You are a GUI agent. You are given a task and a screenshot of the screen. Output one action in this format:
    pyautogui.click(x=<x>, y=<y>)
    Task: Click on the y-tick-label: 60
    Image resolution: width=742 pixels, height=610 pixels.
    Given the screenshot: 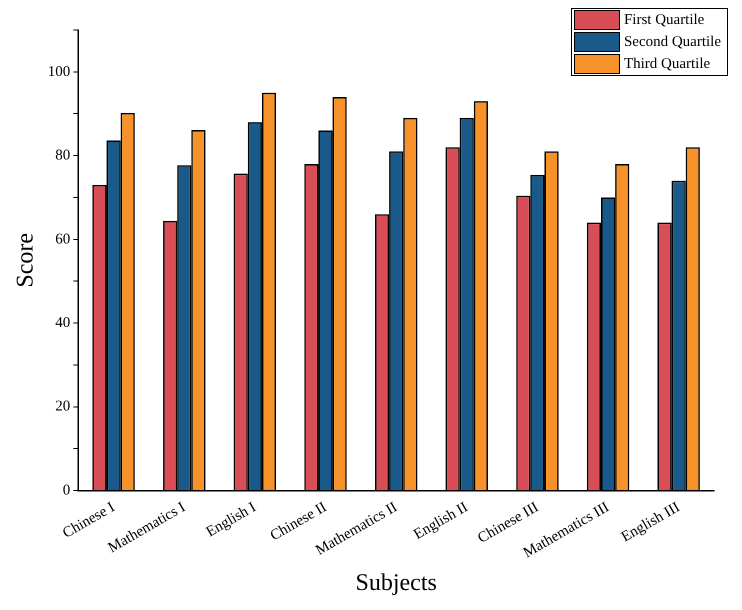 What is the action you would take?
    pyautogui.click(x=62, y=239)
    